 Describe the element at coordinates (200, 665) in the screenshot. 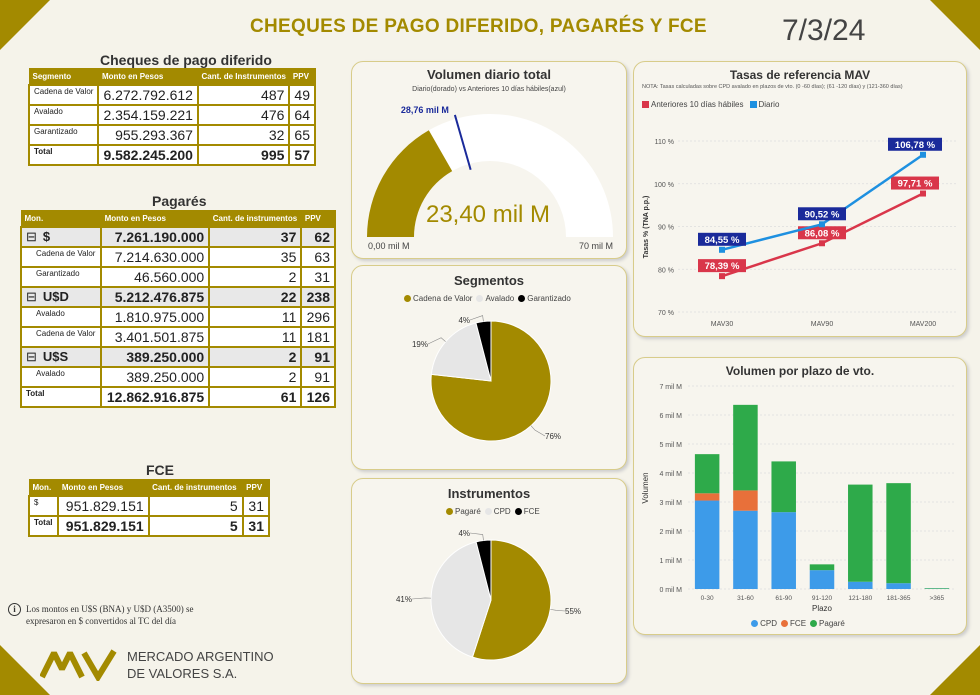

I see `logo-text: MERCADO ARGENTINO DE VALORES S.A.` at that location.